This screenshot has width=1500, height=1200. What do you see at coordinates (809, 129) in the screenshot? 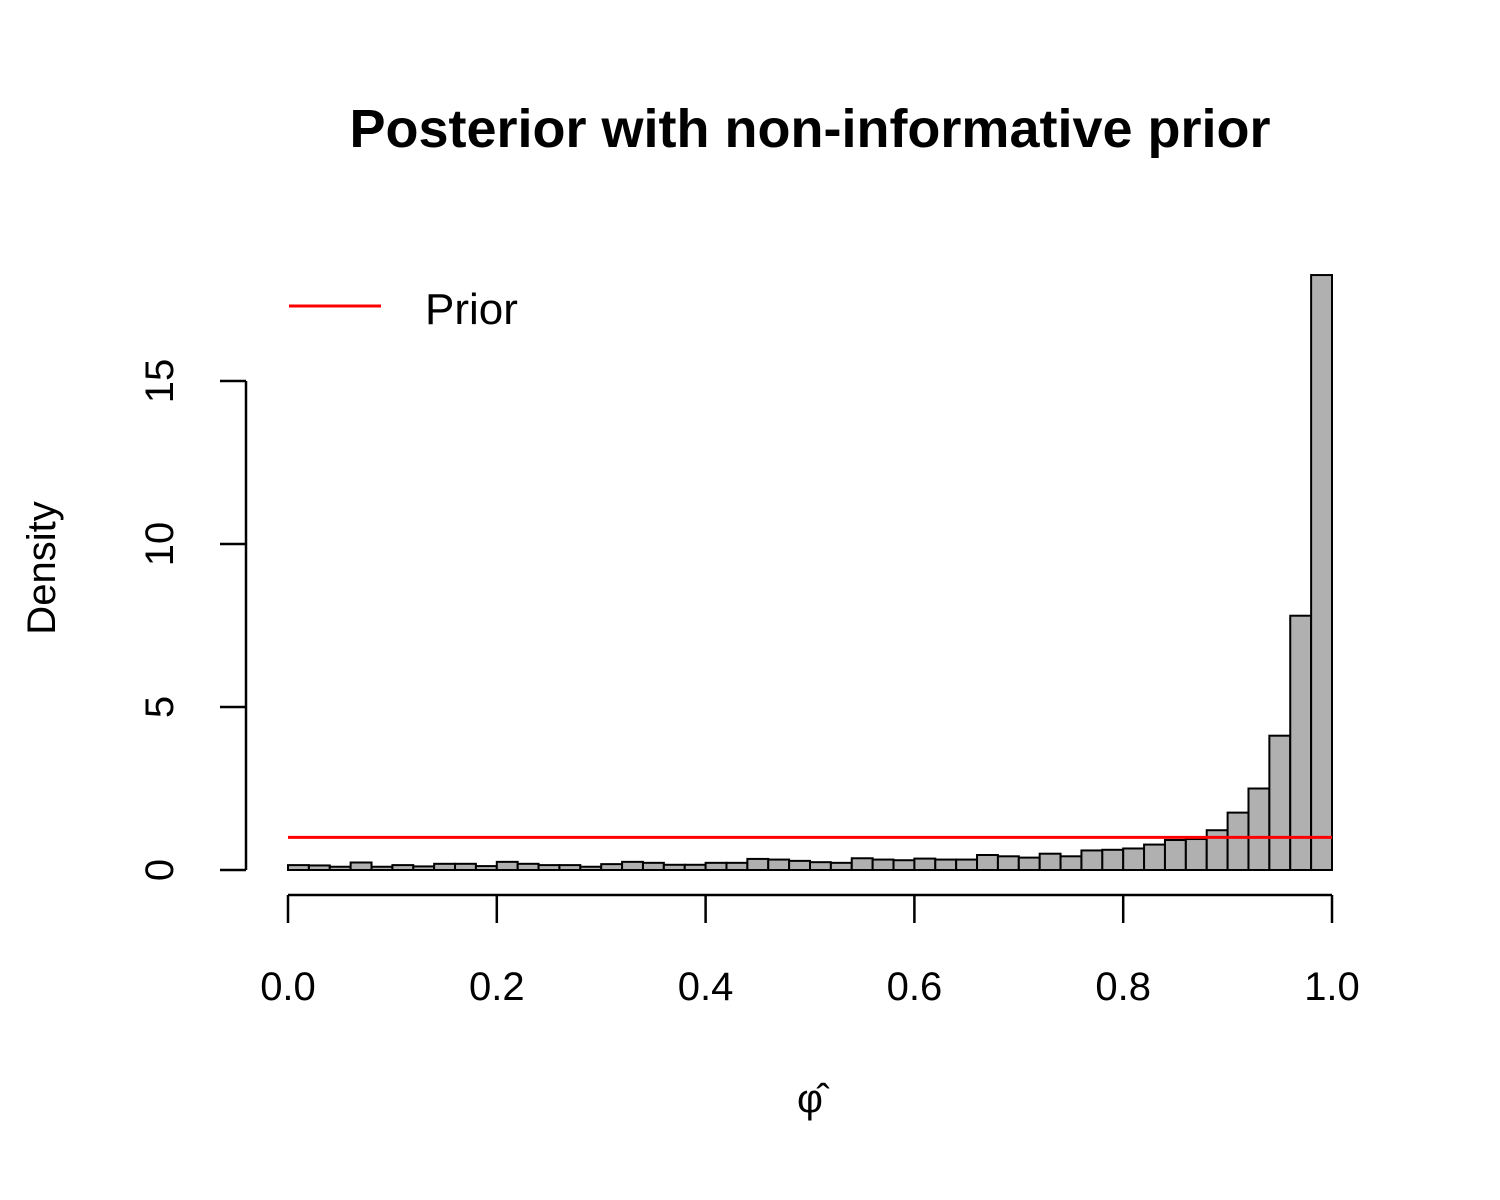
I see `chart-title: Posterior with non-informative prior` at bounding box center [809, 129].